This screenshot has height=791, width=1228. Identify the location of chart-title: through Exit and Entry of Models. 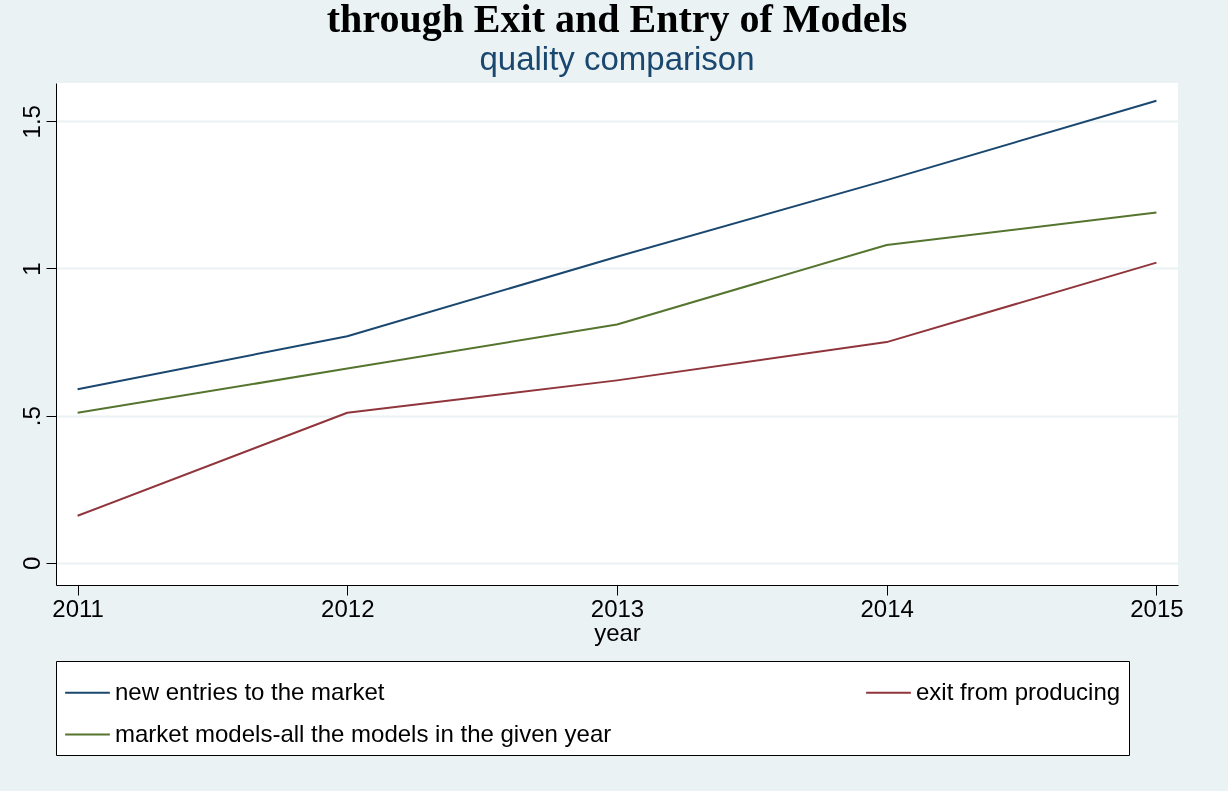
(617, 20).